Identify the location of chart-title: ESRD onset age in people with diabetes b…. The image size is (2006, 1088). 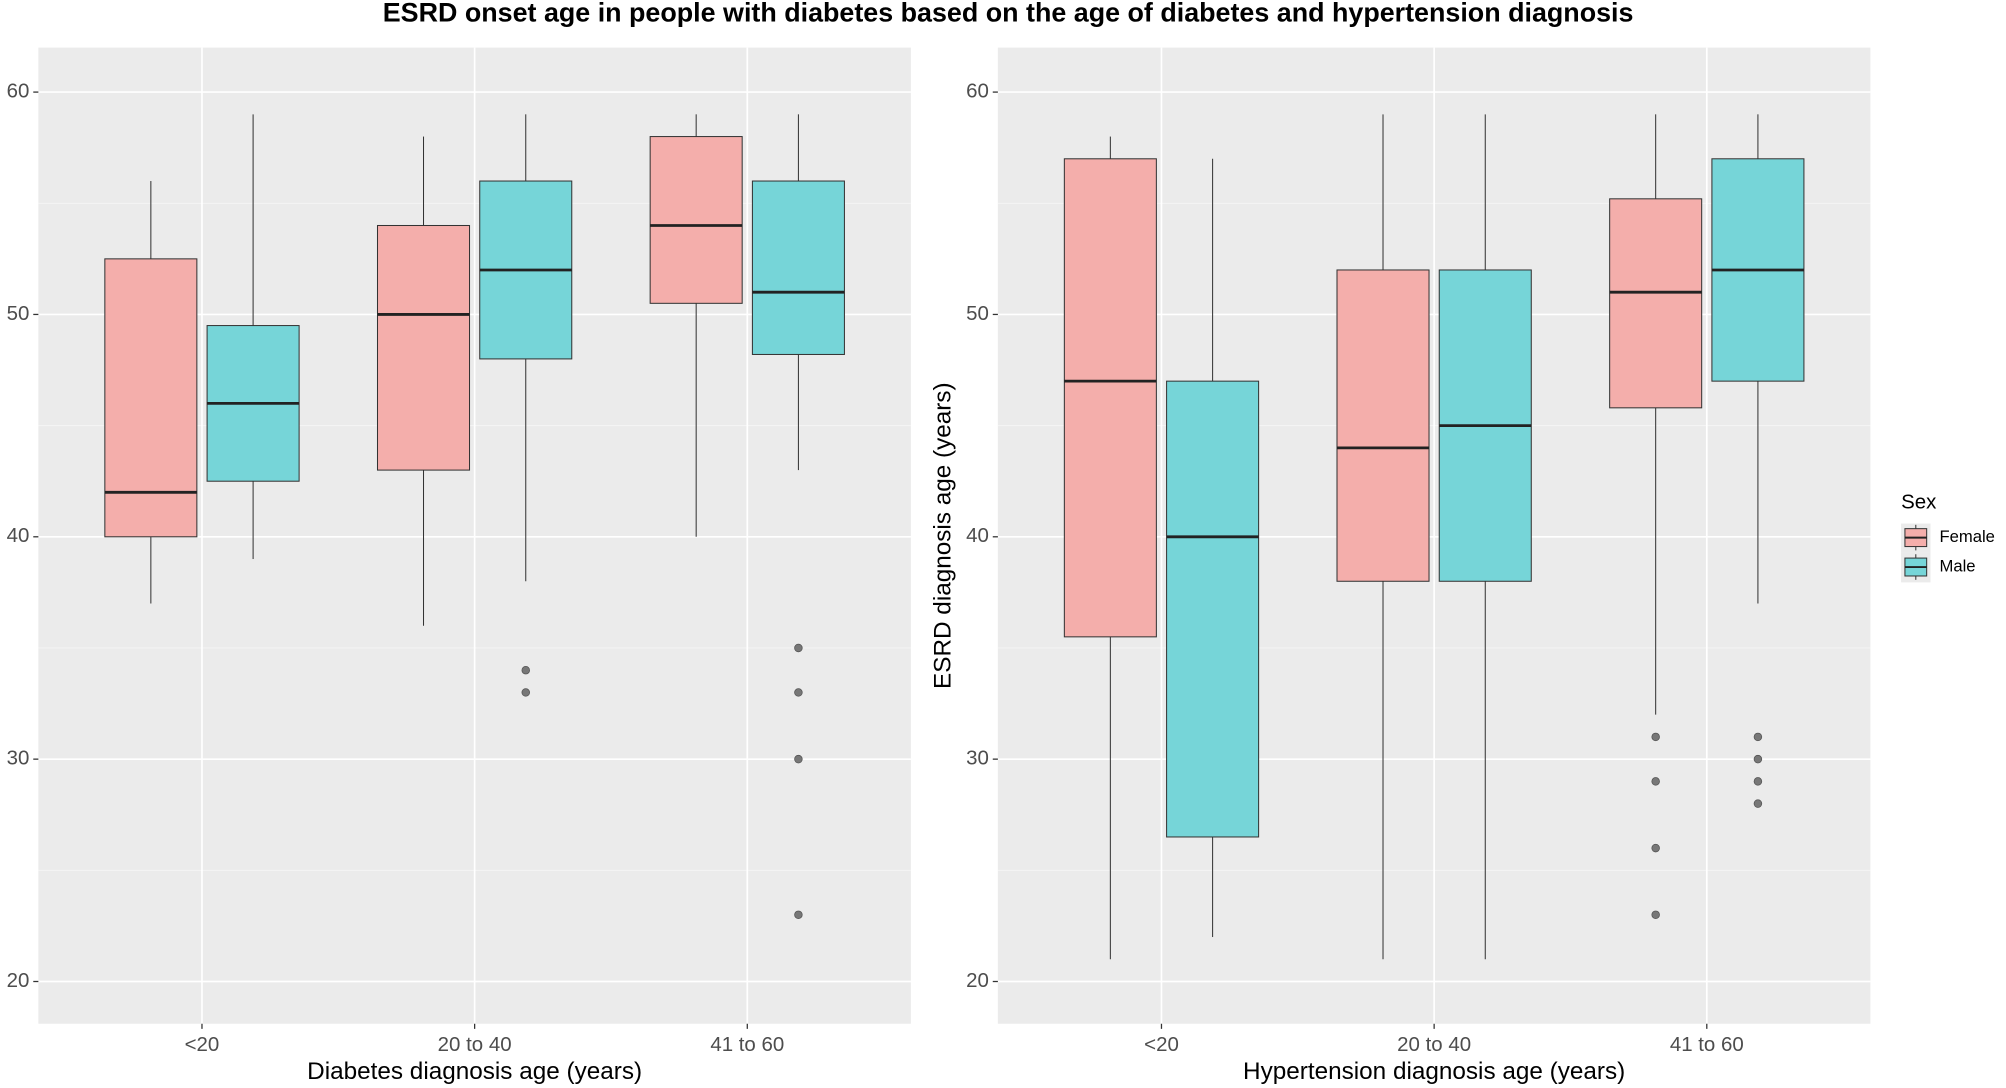
(1008, 13).